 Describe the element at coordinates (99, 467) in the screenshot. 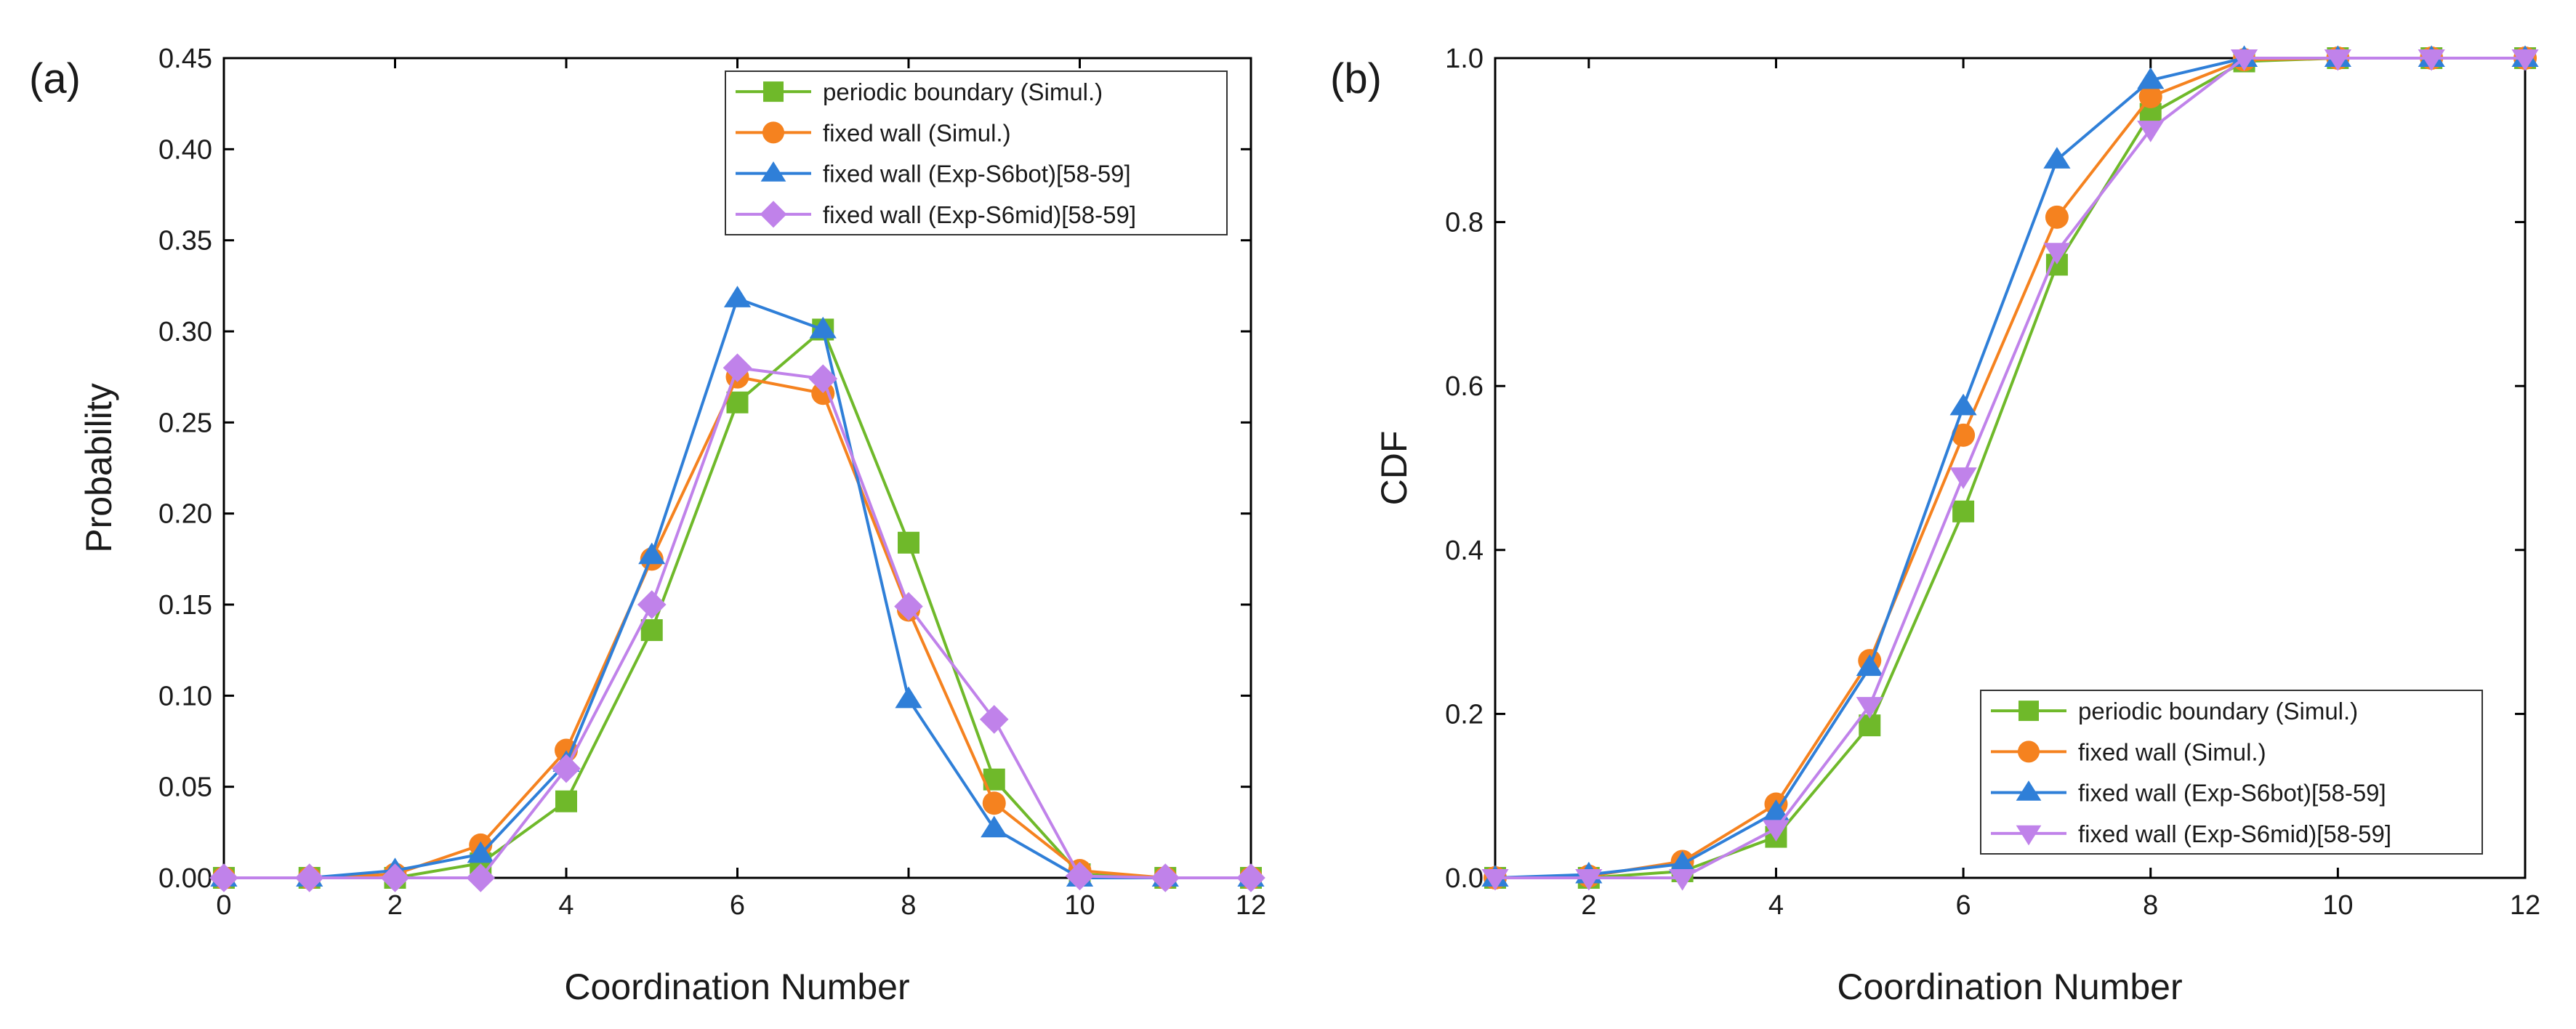

I see `y-axis-label-a: Probability` at that location.